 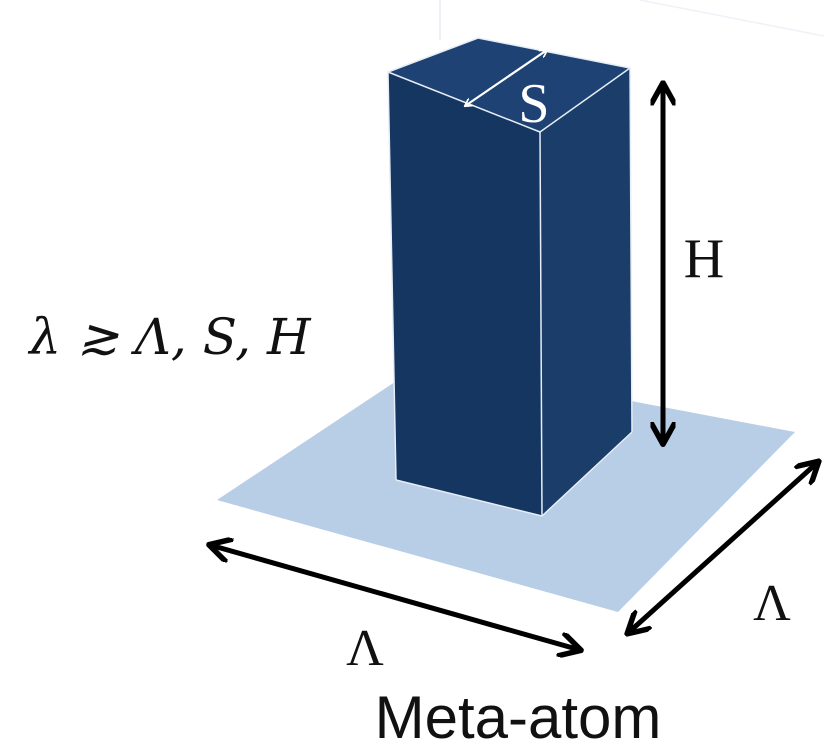 I want to click on lambda-side-label: Λ, so click(x=772, y=603).